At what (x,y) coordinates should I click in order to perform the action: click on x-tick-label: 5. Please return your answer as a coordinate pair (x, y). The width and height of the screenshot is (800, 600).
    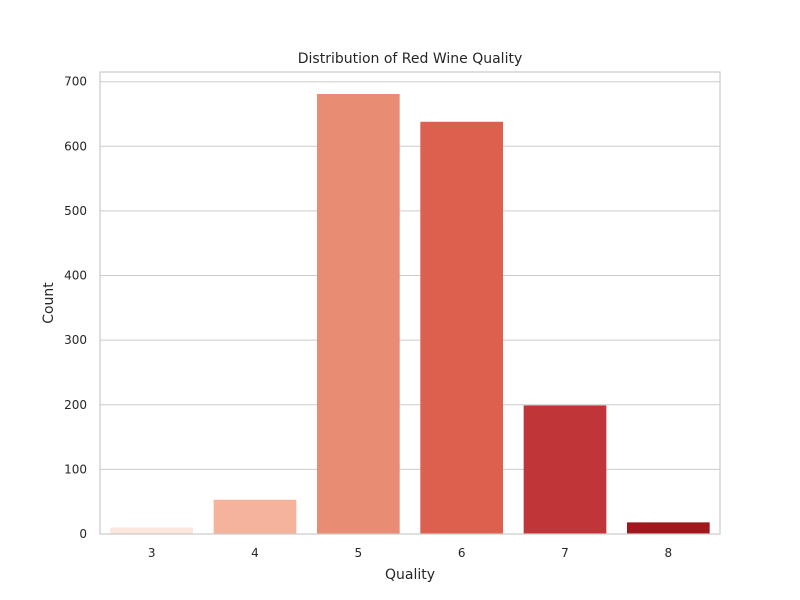
    Looking at the image, I should click on (359, 553).